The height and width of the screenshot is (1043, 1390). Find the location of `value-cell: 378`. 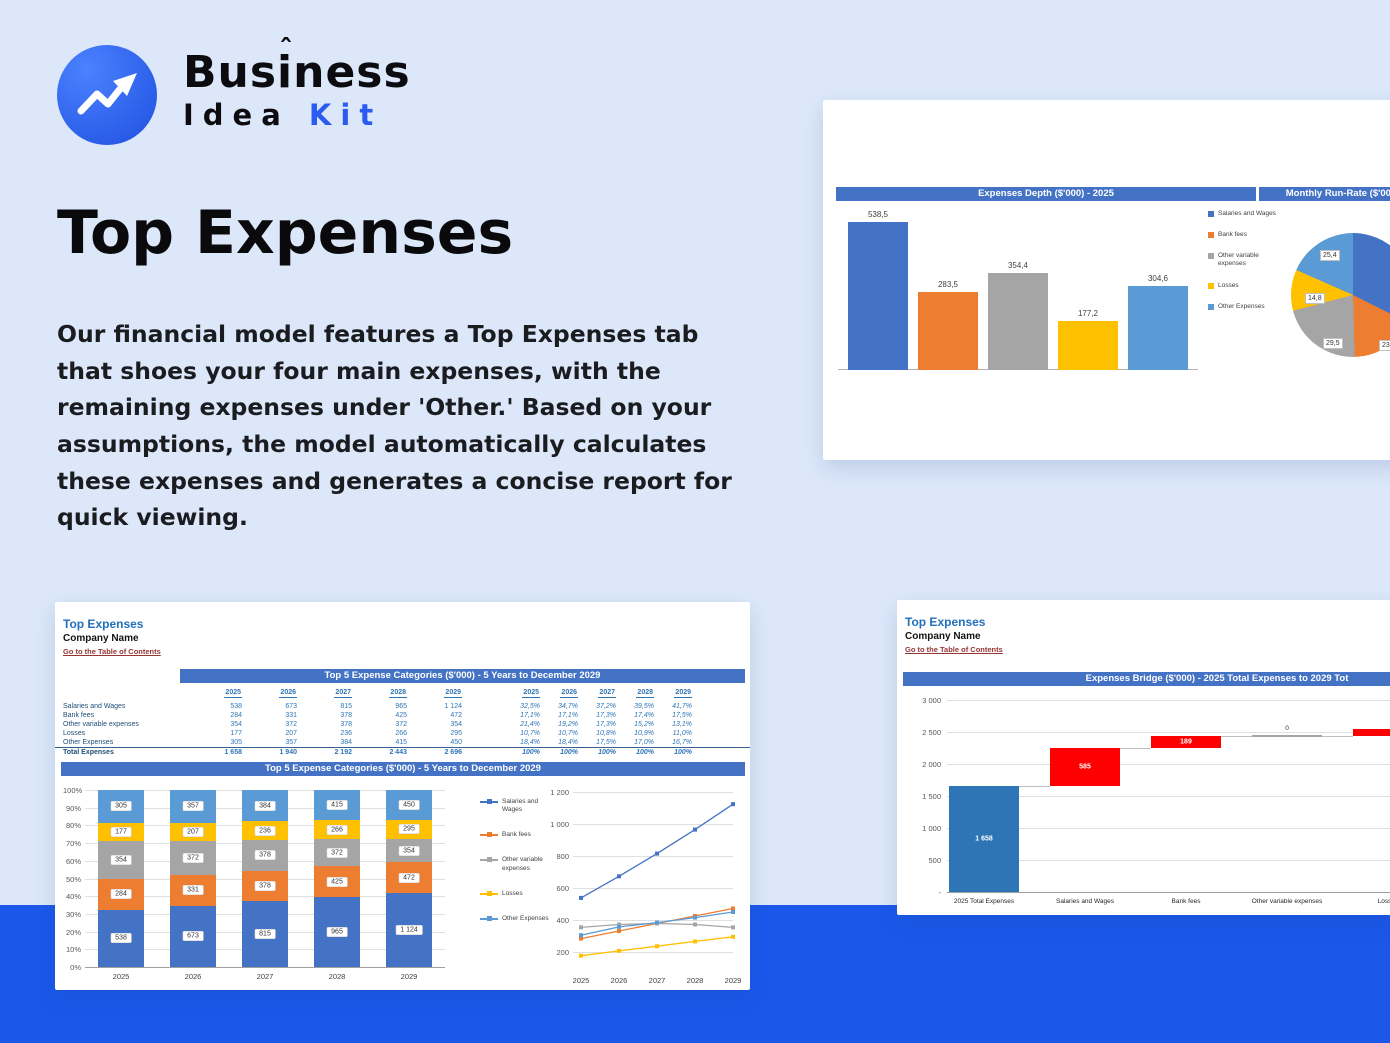

value-cell: 378 is located at coordinates (346, 715).